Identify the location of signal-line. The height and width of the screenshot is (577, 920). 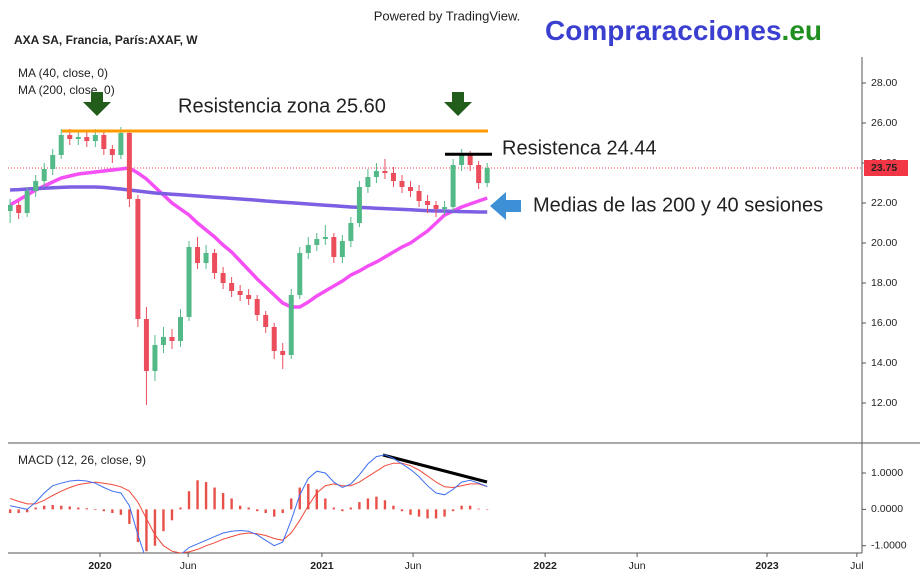
(248, 507).